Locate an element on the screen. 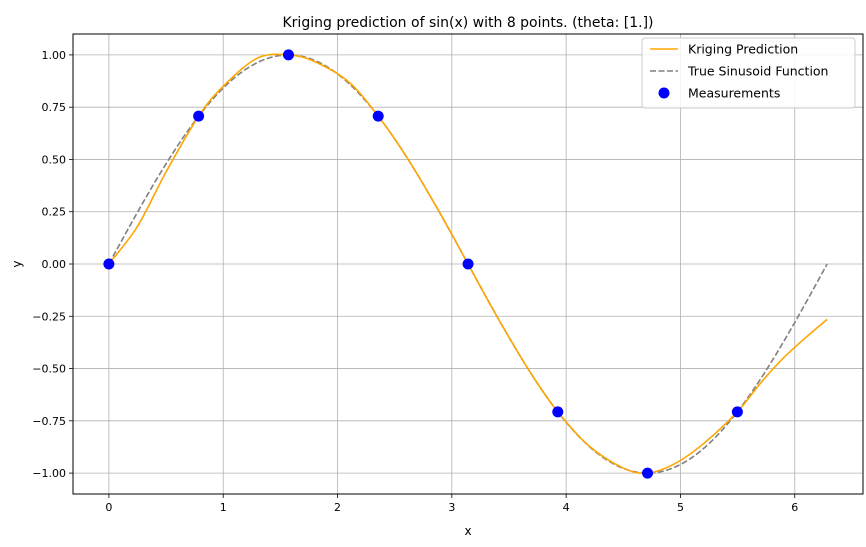 This screenshot has width=866, height=547. x-tick-label: 4 is located at coordinates (566, 507).